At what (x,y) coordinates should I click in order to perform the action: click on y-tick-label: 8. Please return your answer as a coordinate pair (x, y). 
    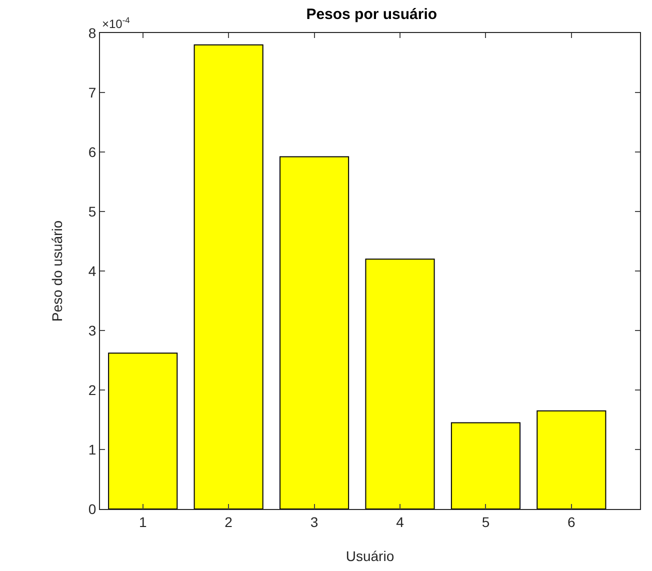
    Looking at the image, I should click on (92, 32).